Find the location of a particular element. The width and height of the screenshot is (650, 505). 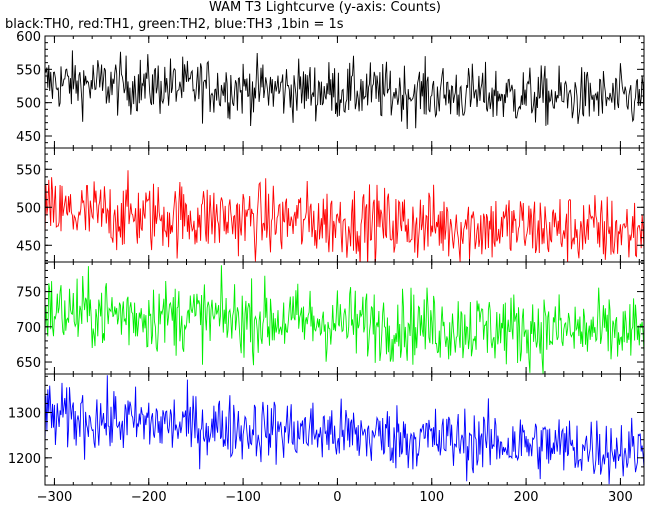

x-tick-label: −100 is located at coordinates (243, 497).